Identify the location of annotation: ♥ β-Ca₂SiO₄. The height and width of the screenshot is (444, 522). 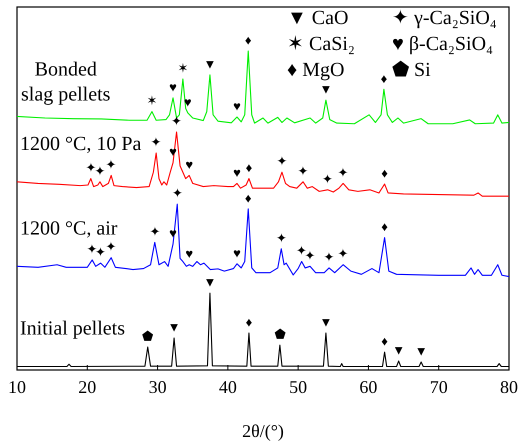
(443, 44).